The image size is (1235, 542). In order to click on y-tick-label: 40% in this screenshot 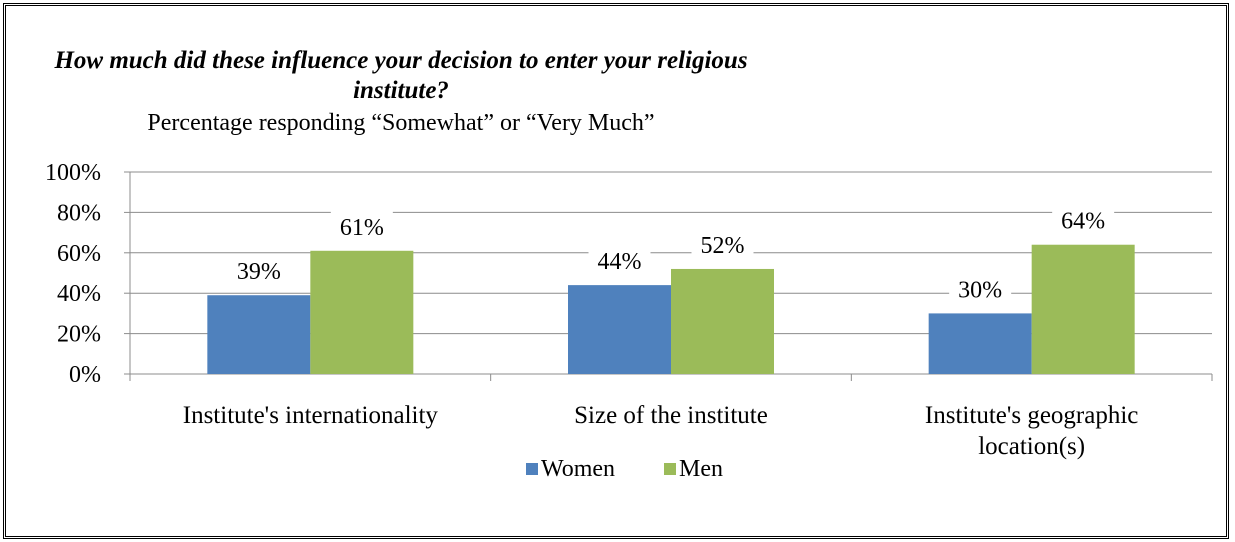, I will do `click(79, 294)`.